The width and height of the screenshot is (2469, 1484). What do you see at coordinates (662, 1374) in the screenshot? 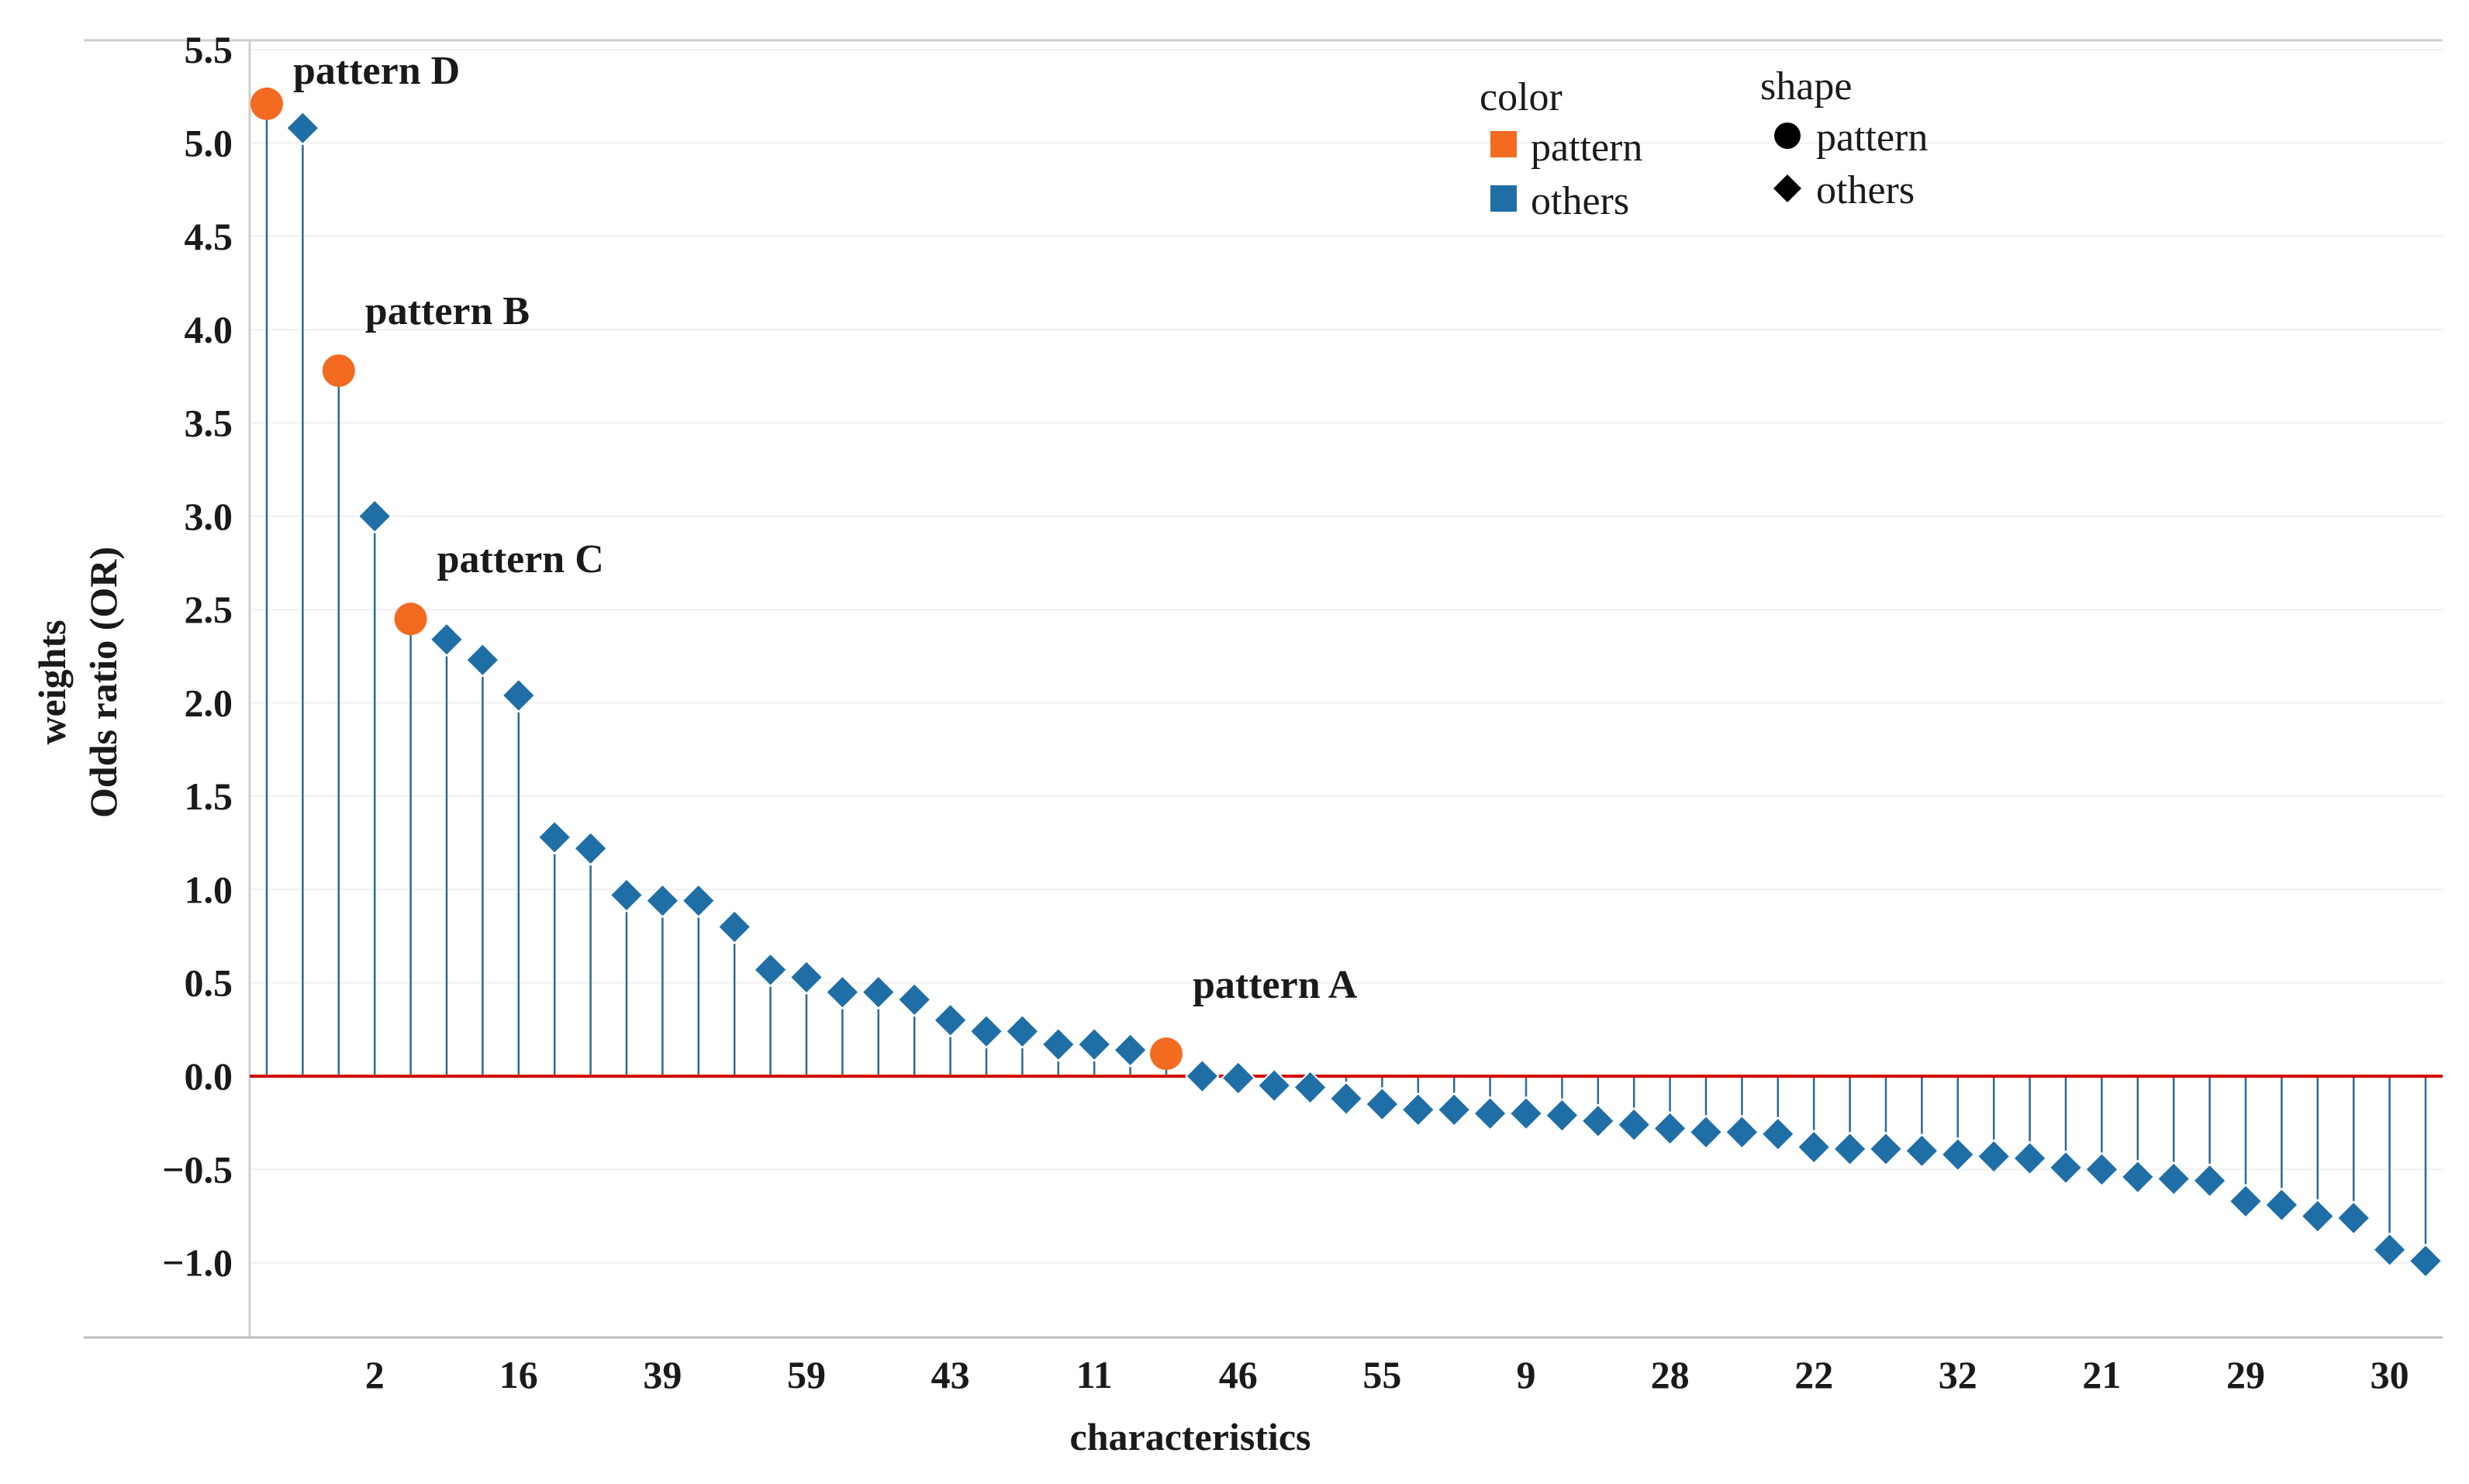
I see `x-tick-label: 39` at bounding box center [662, 1374].